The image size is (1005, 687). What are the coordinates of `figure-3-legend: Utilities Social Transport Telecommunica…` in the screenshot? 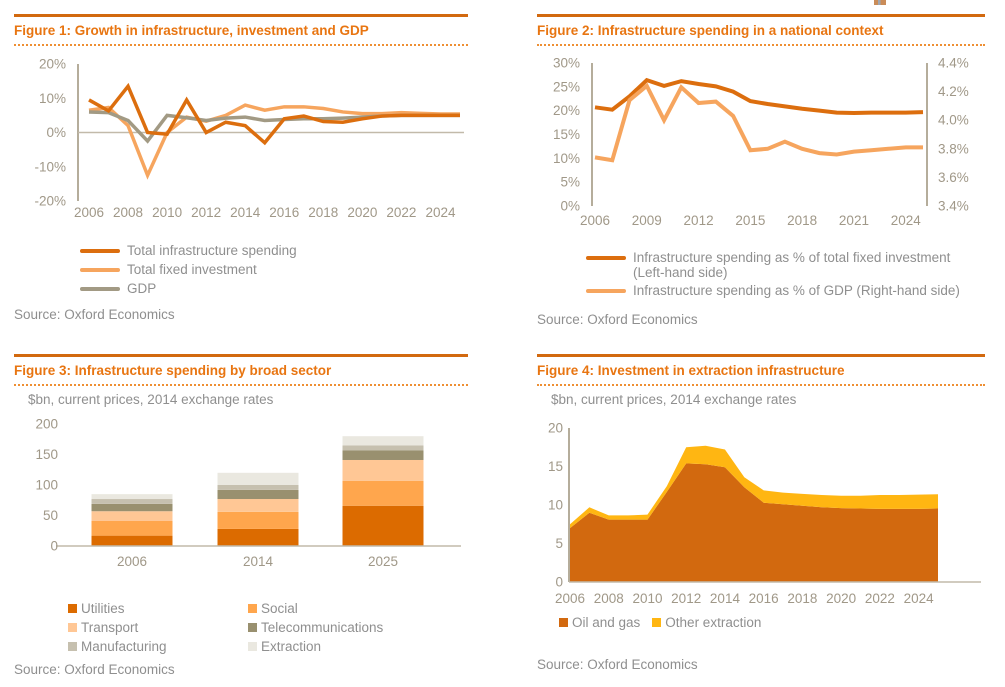 It's located at (268, 627).